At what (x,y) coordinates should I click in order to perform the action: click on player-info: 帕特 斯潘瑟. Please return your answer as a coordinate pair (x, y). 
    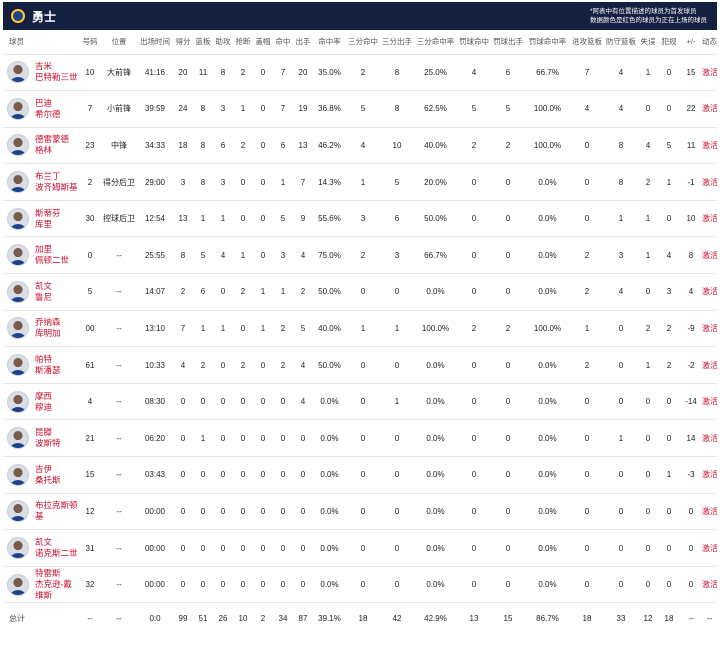
    Looking at the image, I should click on (43, 365).